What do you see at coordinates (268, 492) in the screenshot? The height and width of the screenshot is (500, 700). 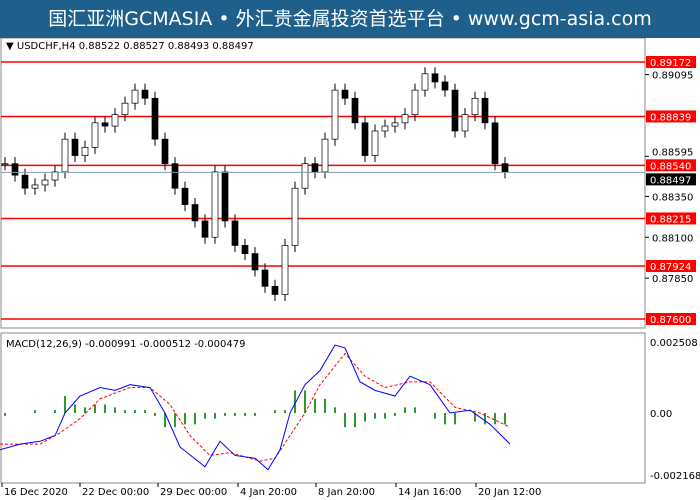 I see `time-label: 4 Jan 20:00` at bounding box center [268, 492].